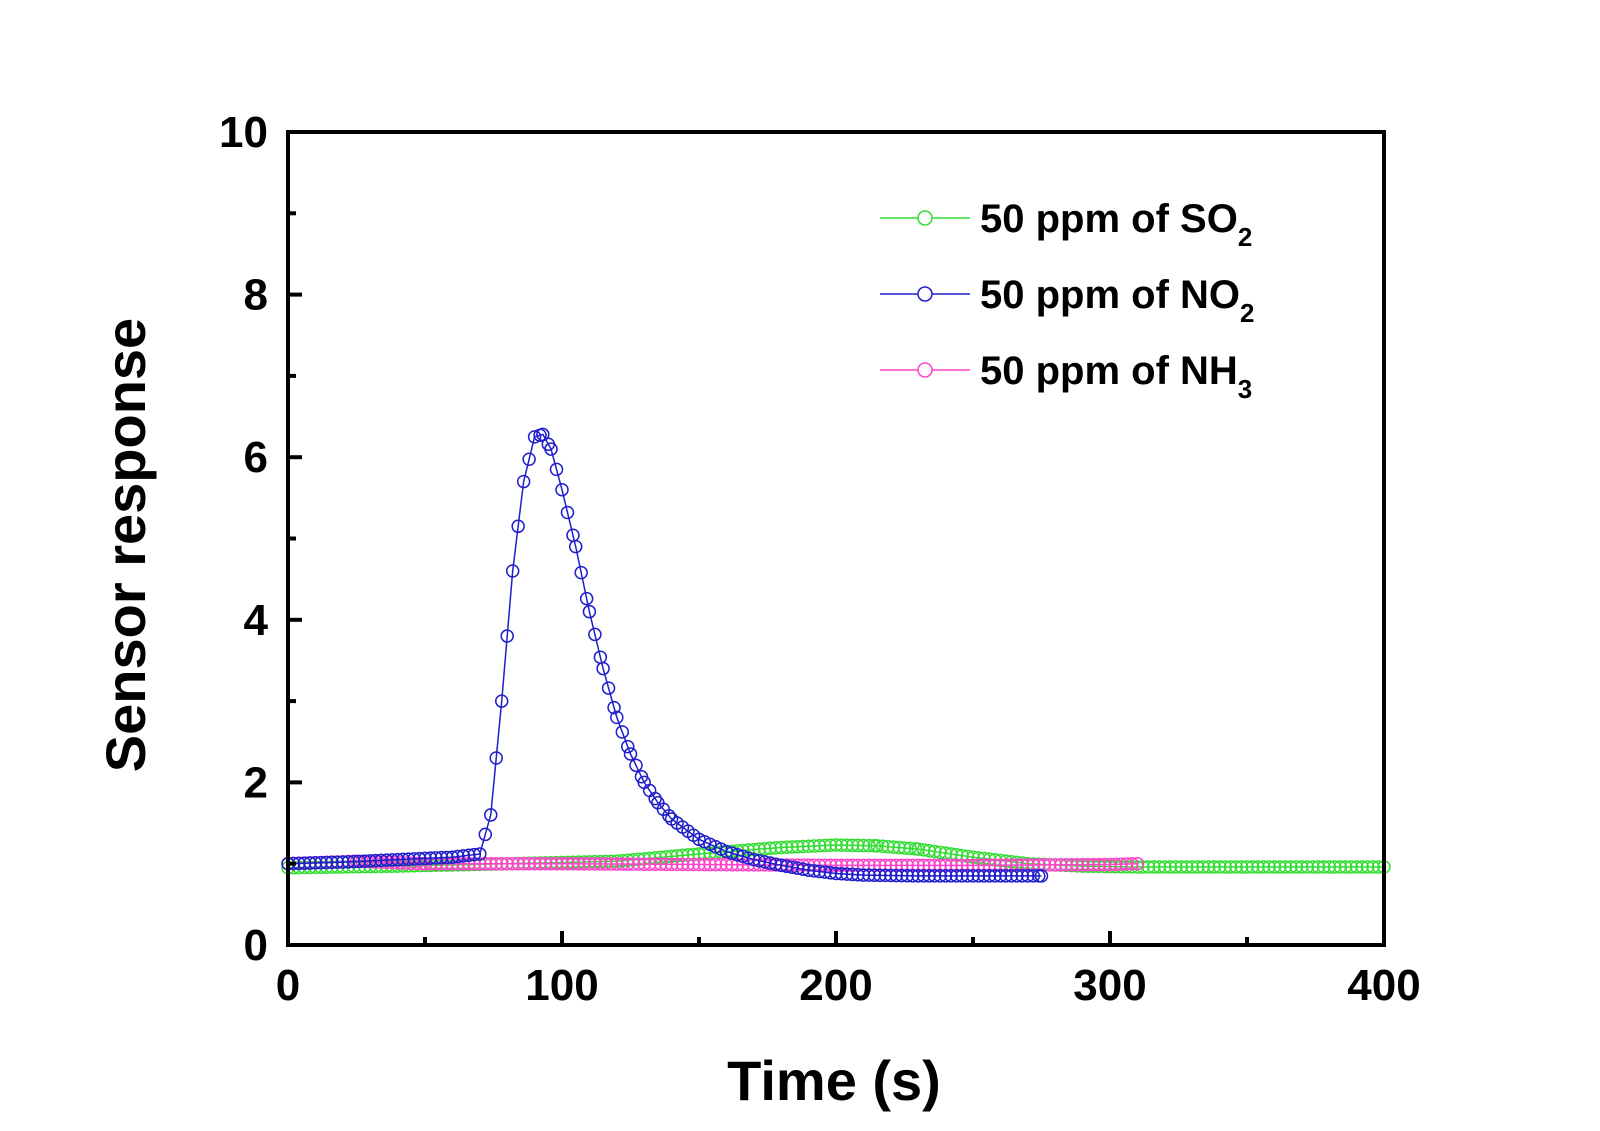  I want to click on x-tick-label: 300, so click(1109, 985).